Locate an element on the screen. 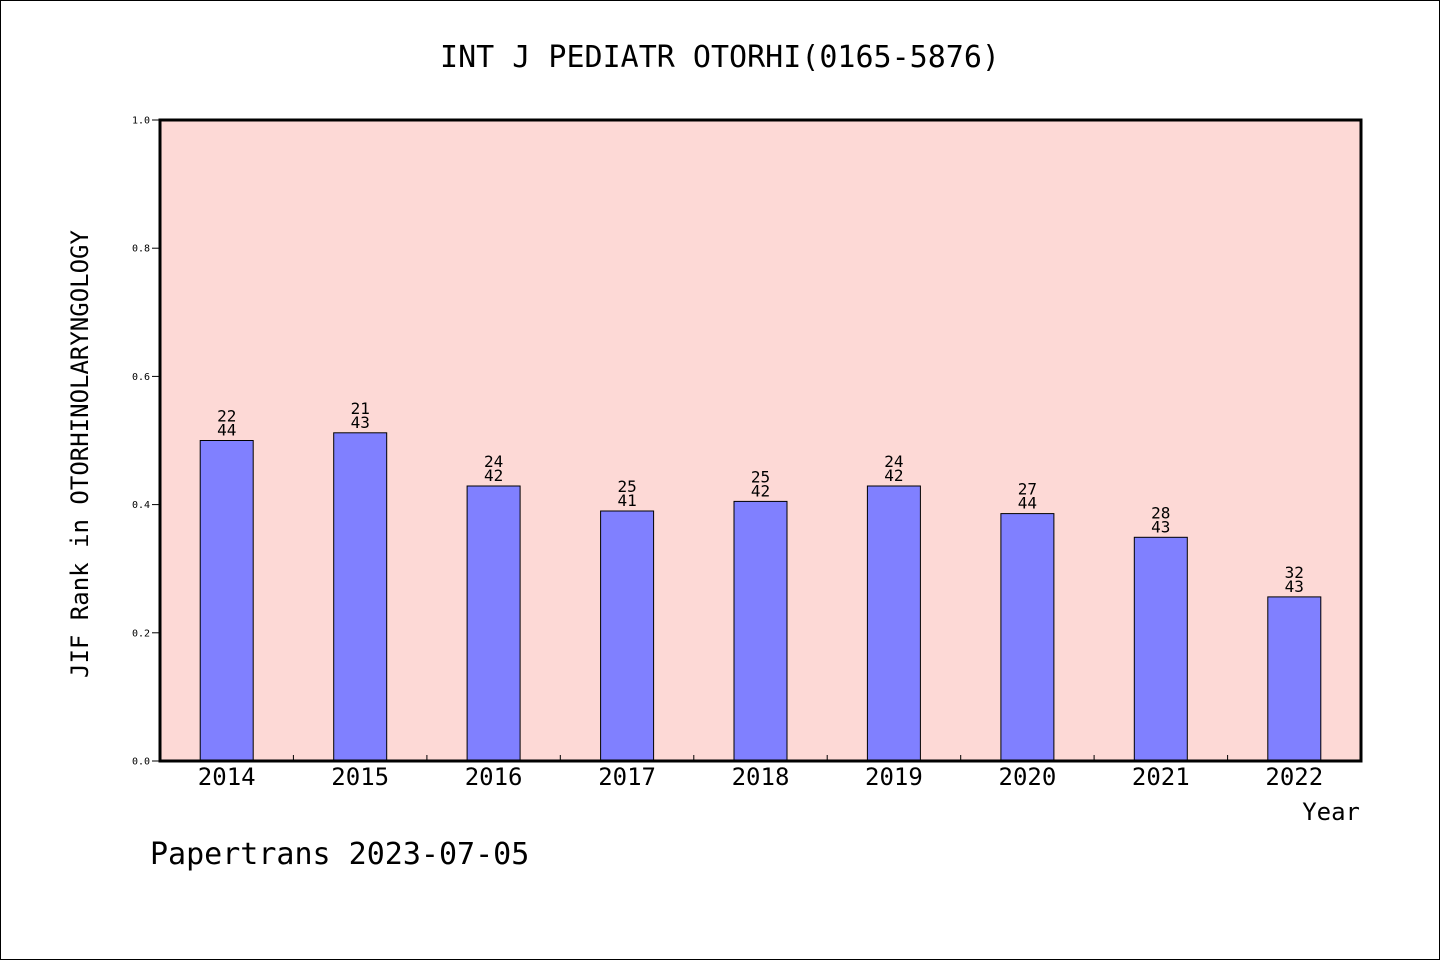  x-axis: 2014 2015 2016 2017 2018 2019 2020 2021 2022 is located at coordinates (760, 773).